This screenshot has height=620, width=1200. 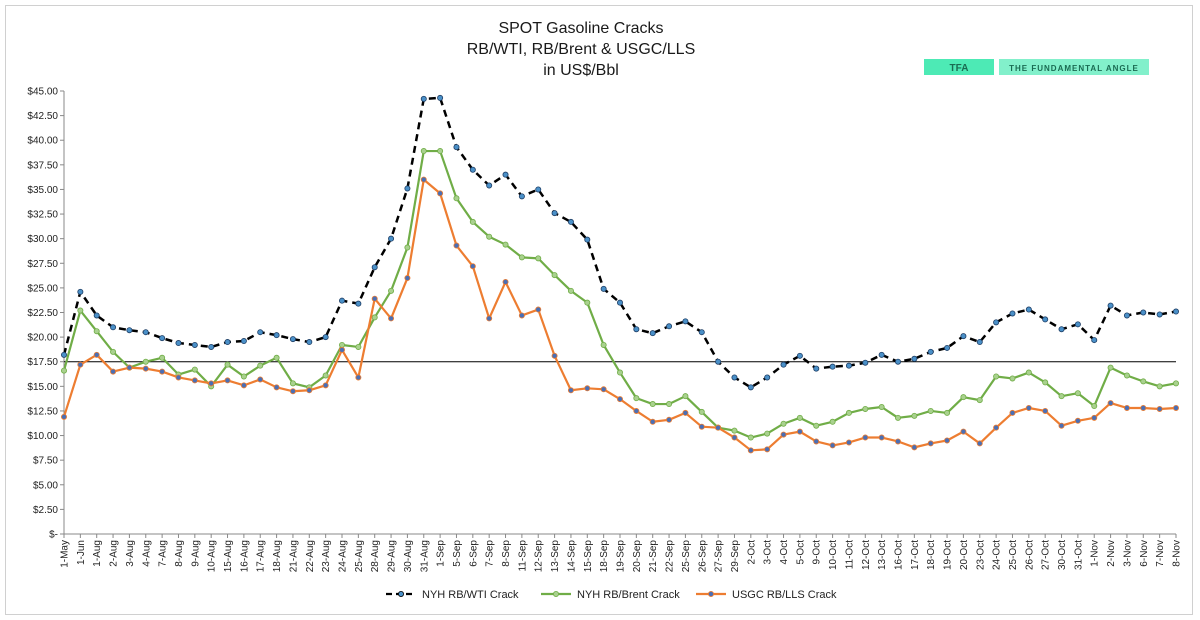 I want to click on x-tick-label: 17-Aug, so click(x=261, y=556).